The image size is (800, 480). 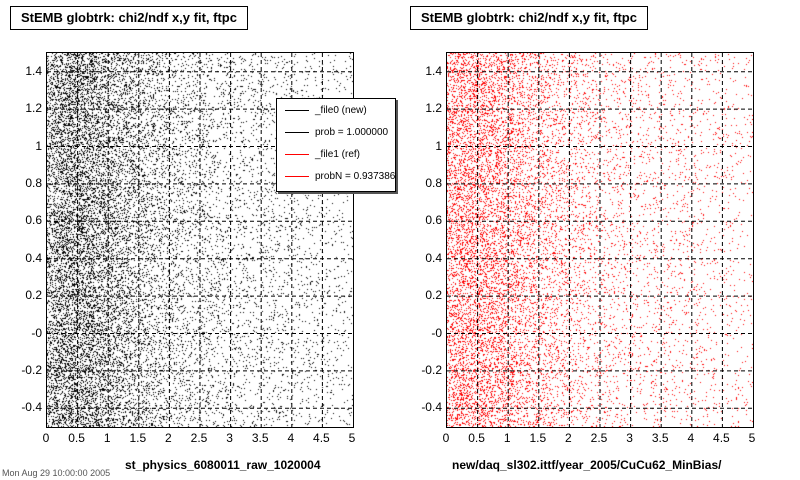 What do you see at coordinates (355, 176) in the screenshot?
I see `legend-label: probN = 0.937386` at bounding box center [355, 176].